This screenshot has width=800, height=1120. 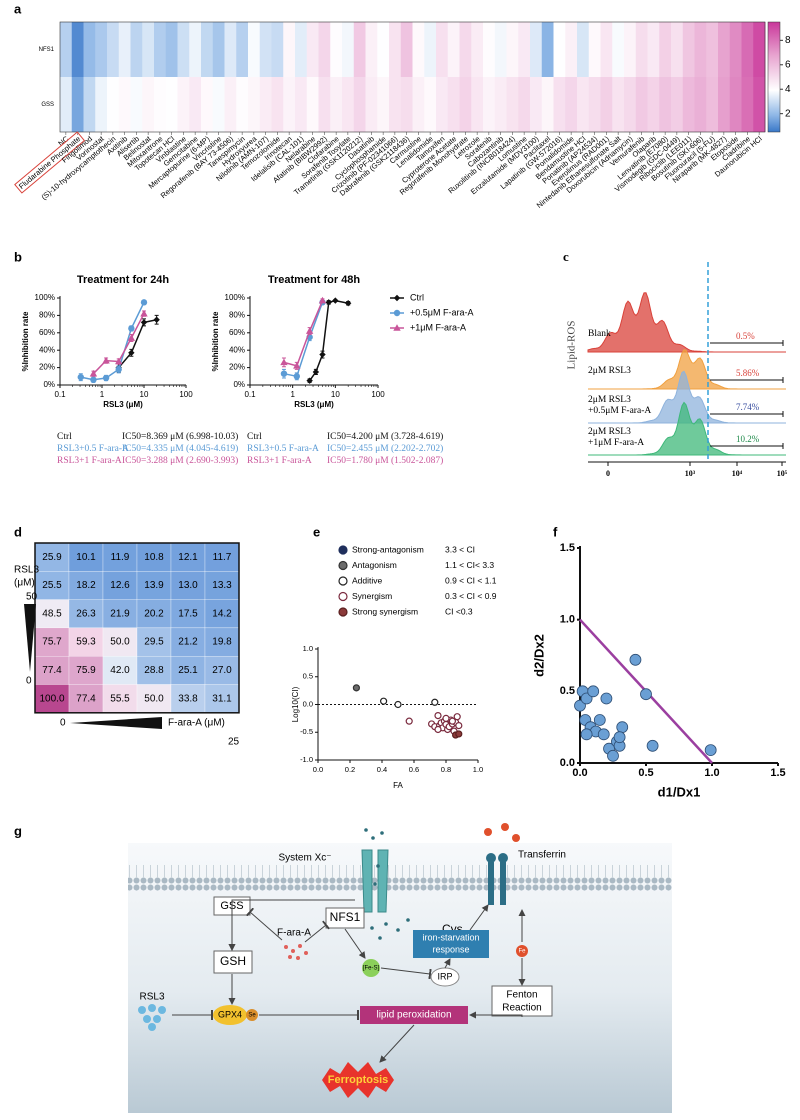 I want to click on label: IRP, so click(x=444, y=976).